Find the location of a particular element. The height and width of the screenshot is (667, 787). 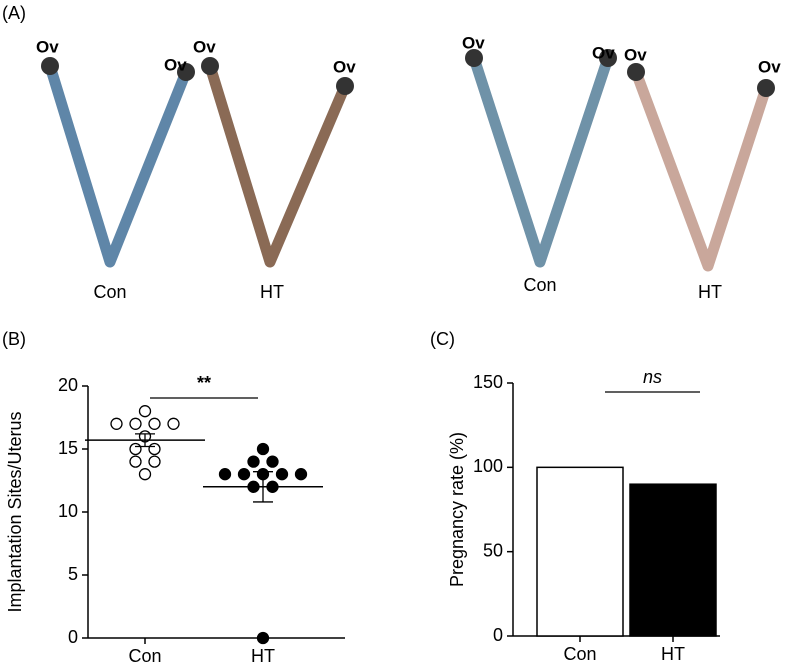

y-axis-label: Implantation Sites/Uterus is located at coordinates (15, 511).